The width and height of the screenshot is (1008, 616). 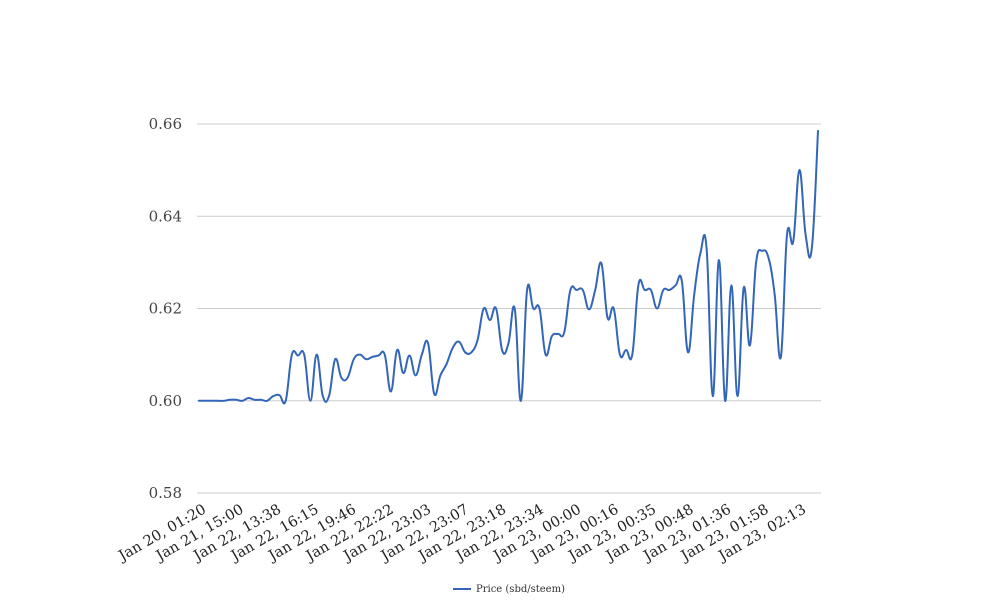 I want to click on legend: Price (sbd/steem), so click(x=509, y=589).